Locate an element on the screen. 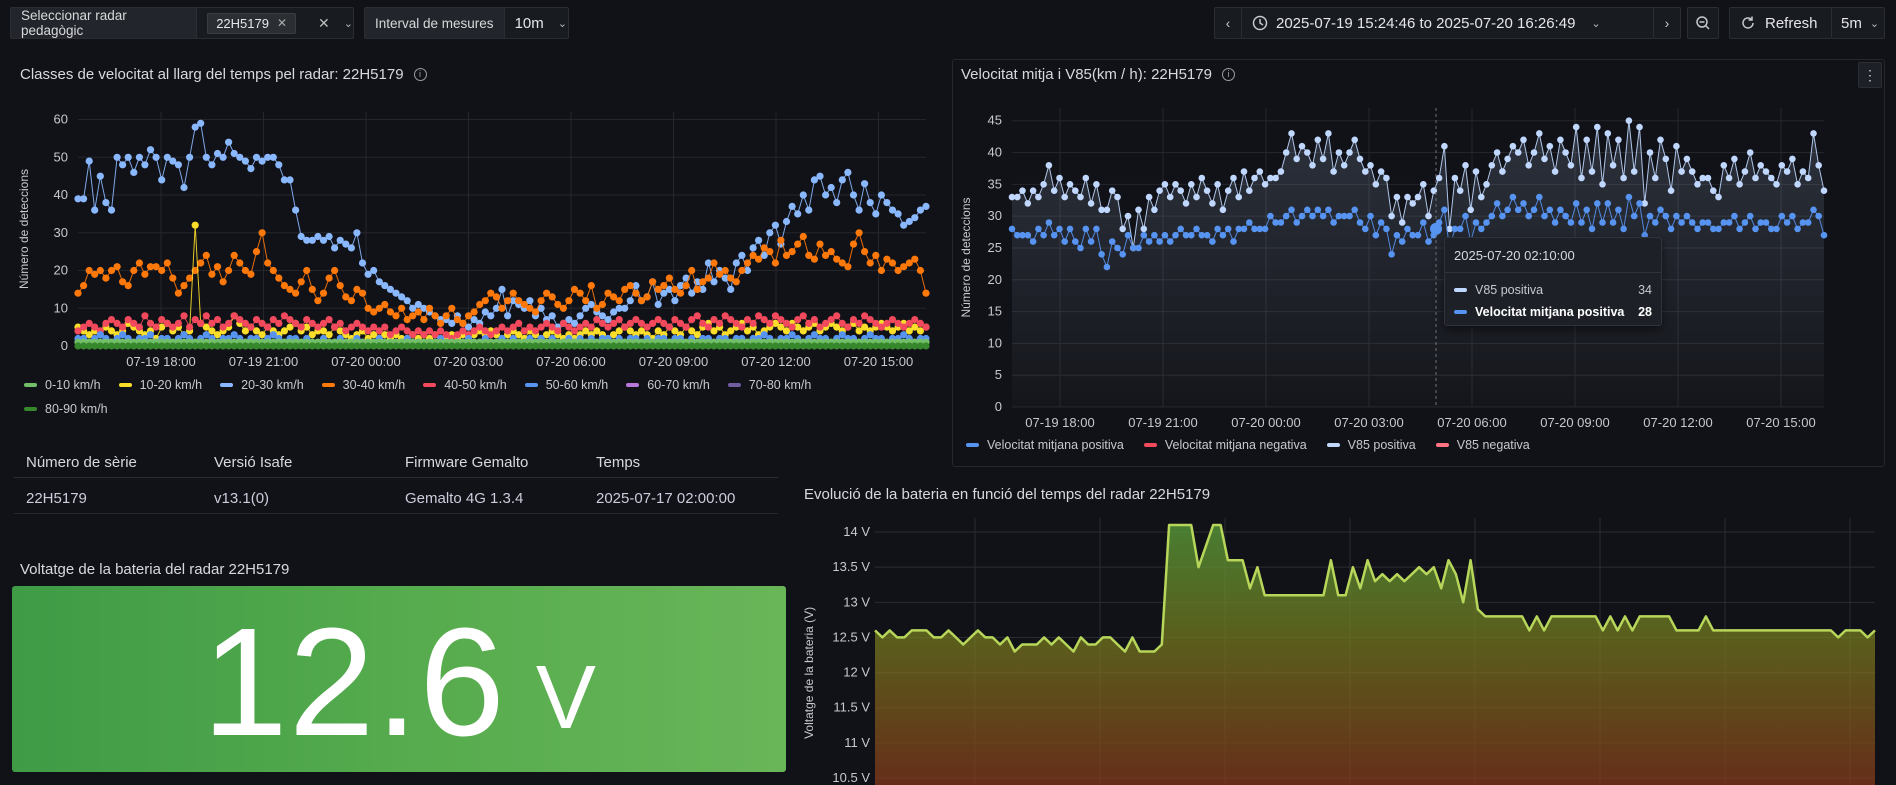 The image size is (1896, 785). x-tick-label: 07-20 12:00 is located at coordinates (1677, 422).